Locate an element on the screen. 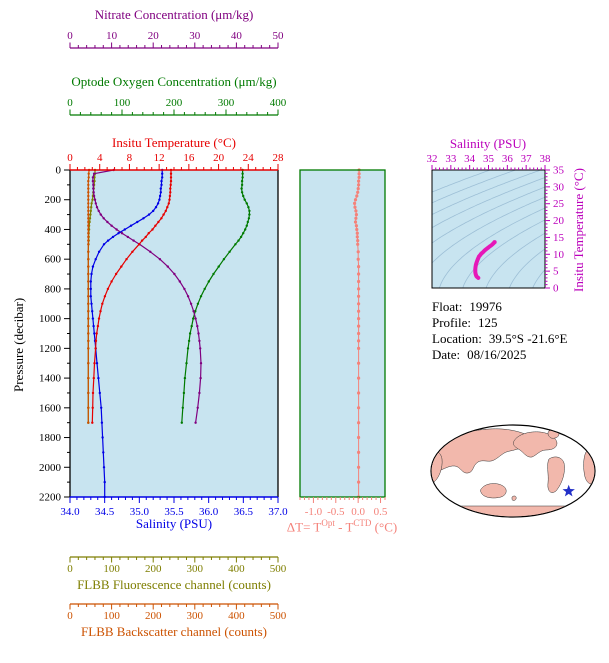 The image size is (609, 663). profile-label: Profile: is located at coordinates (451, 322).